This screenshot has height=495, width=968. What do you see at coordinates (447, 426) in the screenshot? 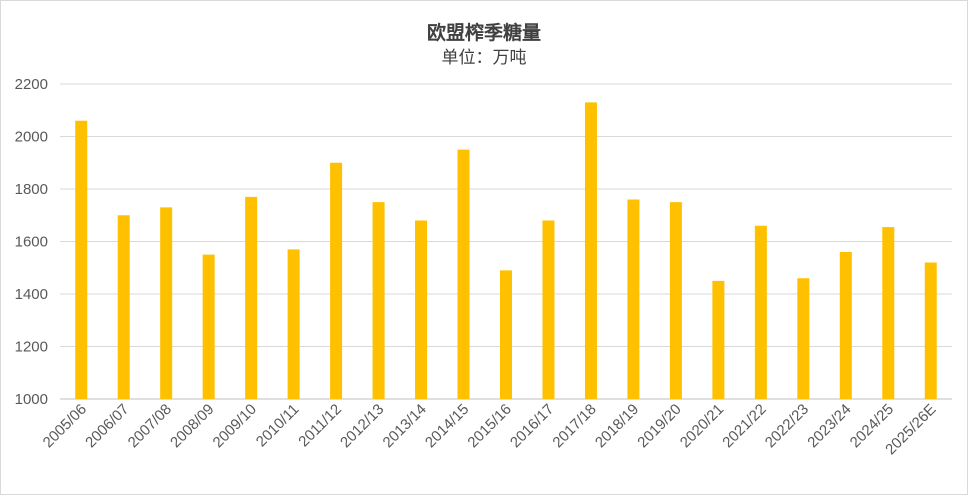
I see `x-tick-label: 2014/15` at bounding box center [447, 426].